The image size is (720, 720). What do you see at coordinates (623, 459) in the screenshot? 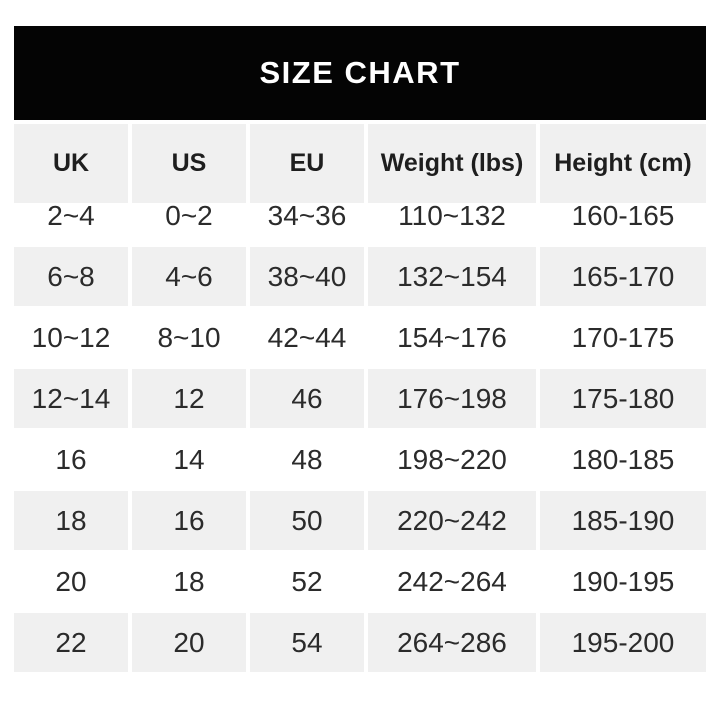
I see `table-cell: 180-185` at bounding box center [623, 459].